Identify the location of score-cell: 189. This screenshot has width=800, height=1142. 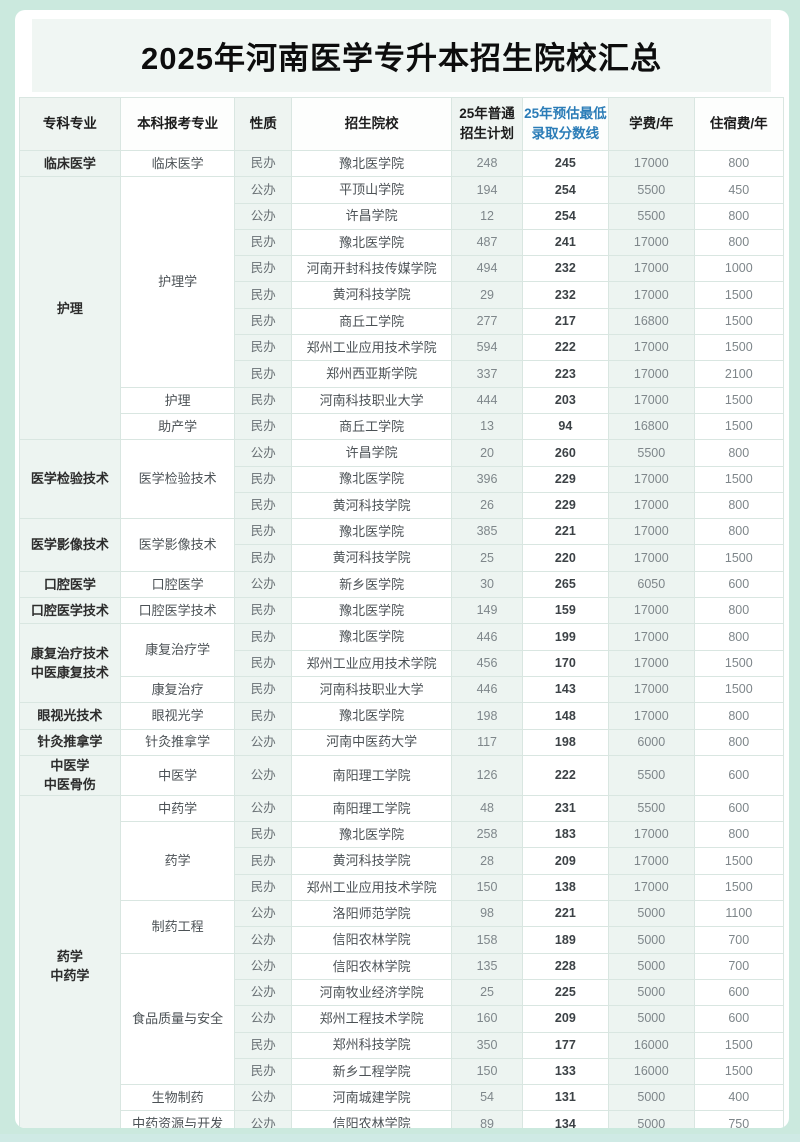
(565, 940).